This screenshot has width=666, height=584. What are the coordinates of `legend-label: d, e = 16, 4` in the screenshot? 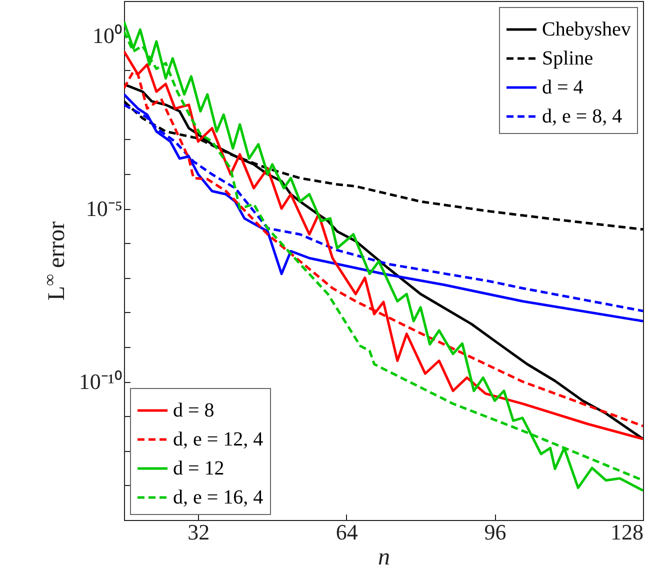 It's located at (218, 497).